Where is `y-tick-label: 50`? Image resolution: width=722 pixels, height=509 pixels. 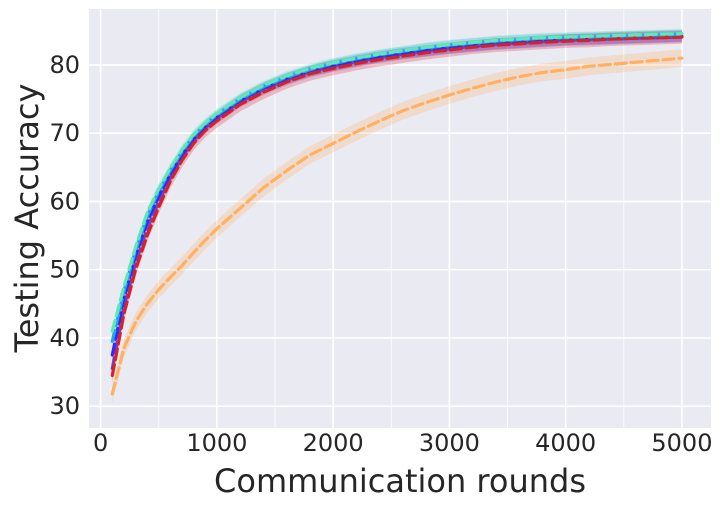
y-tick-label: 50 is located at coordinates (64, 270).